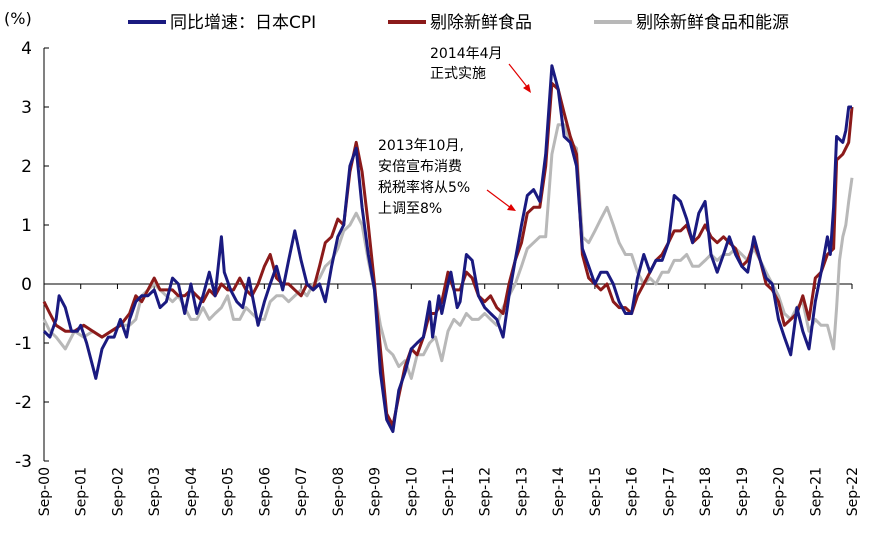  Describe the element at coordinates (481, 23) in the screenshot. I see `legend-label-core: 剔除新鲜食品` at that location.